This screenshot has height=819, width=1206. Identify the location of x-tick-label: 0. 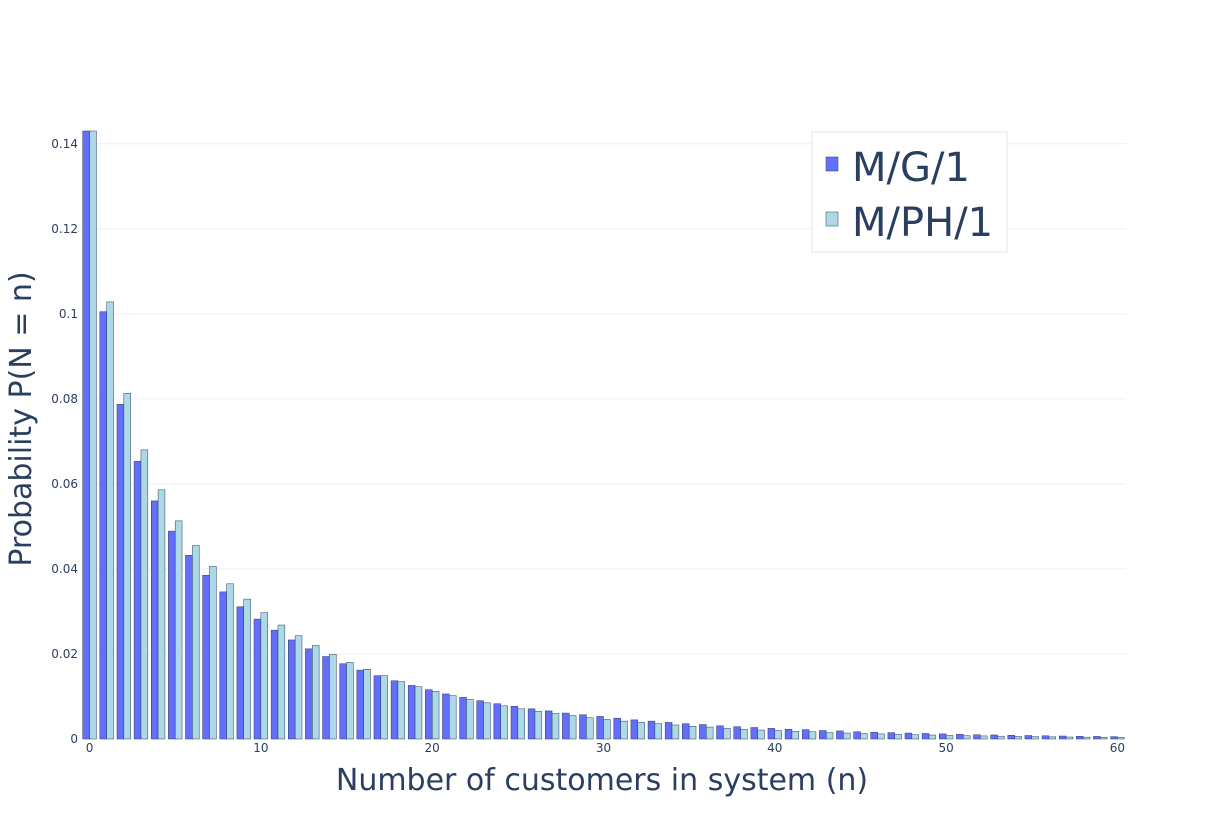
(90, 748).